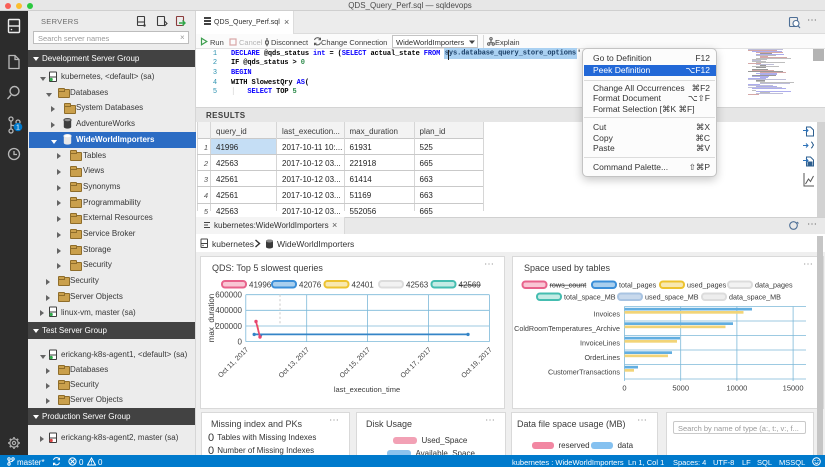  I want to click on svg-text: ColdRoomTemperatures_Archive, so click(567, 328).